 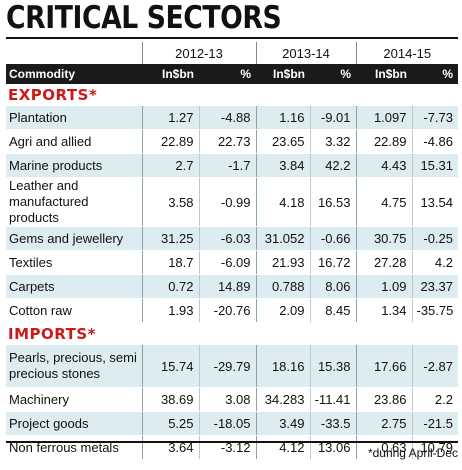 What do you see at coordinates (282, 423) in the screenshot?
I see `value-cell: 3.49` at bounding box center [282, 423].